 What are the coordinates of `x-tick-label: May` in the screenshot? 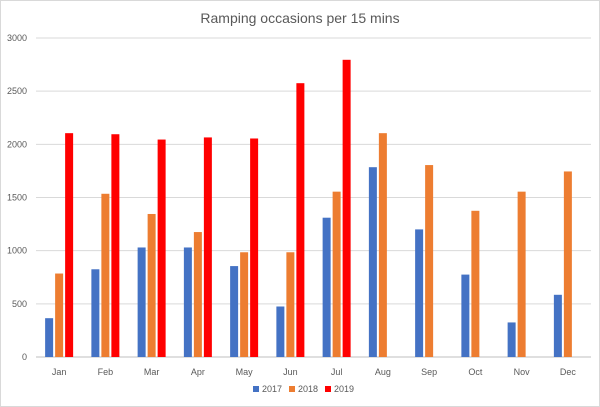 It's located at (245, 372).